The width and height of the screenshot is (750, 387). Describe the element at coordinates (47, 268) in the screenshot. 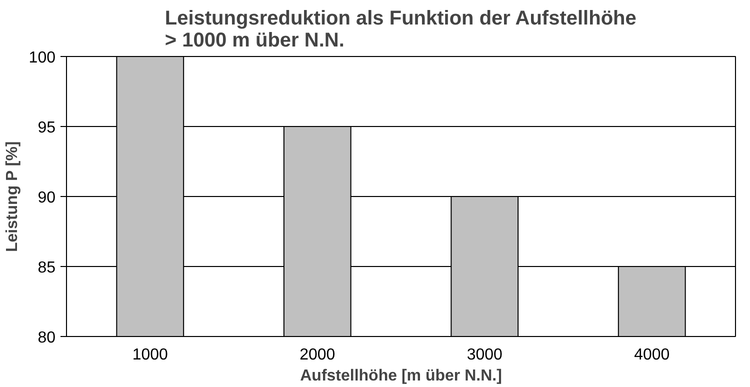

I see `y-tick-label: 85` at that location.